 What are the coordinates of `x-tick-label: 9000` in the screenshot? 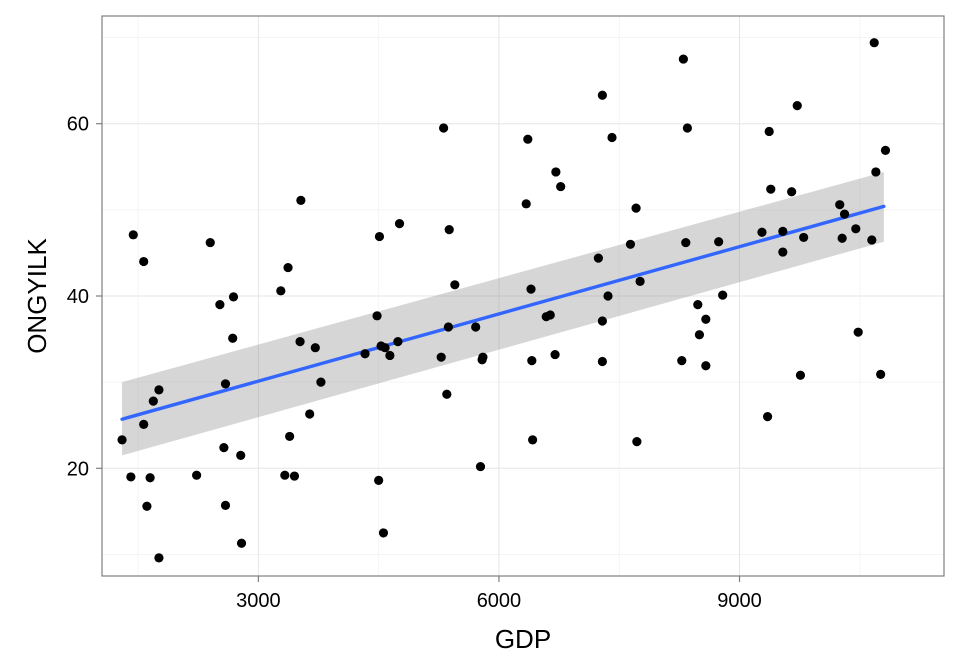 It's located at (739, 601).